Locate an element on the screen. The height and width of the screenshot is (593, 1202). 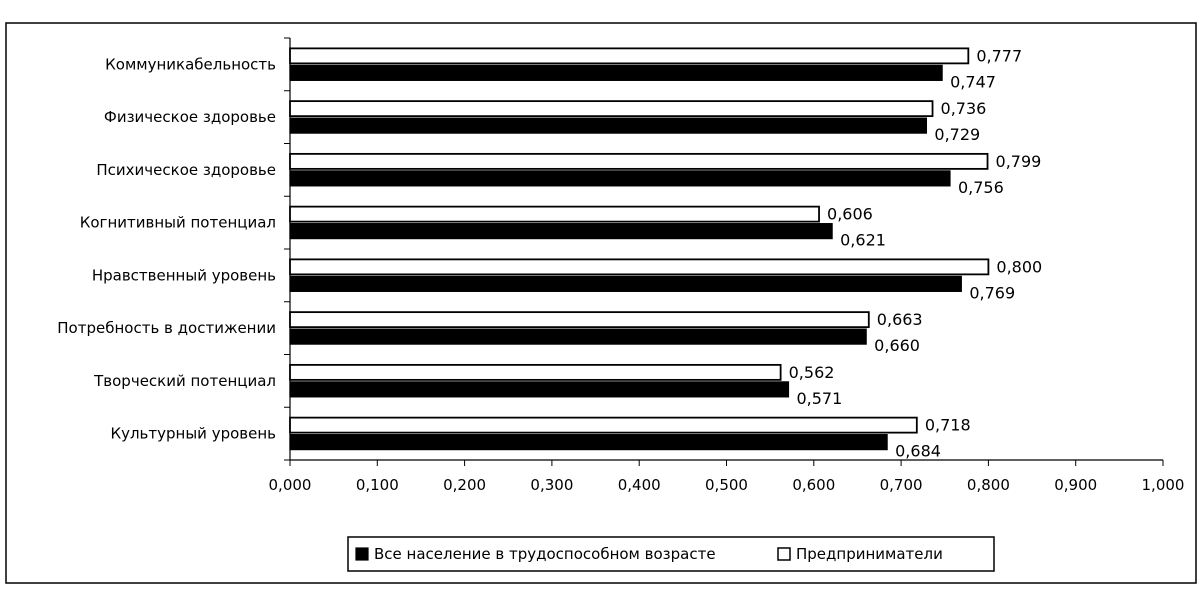
category-label: Культурный уровень is located at coordinates (193, 434).